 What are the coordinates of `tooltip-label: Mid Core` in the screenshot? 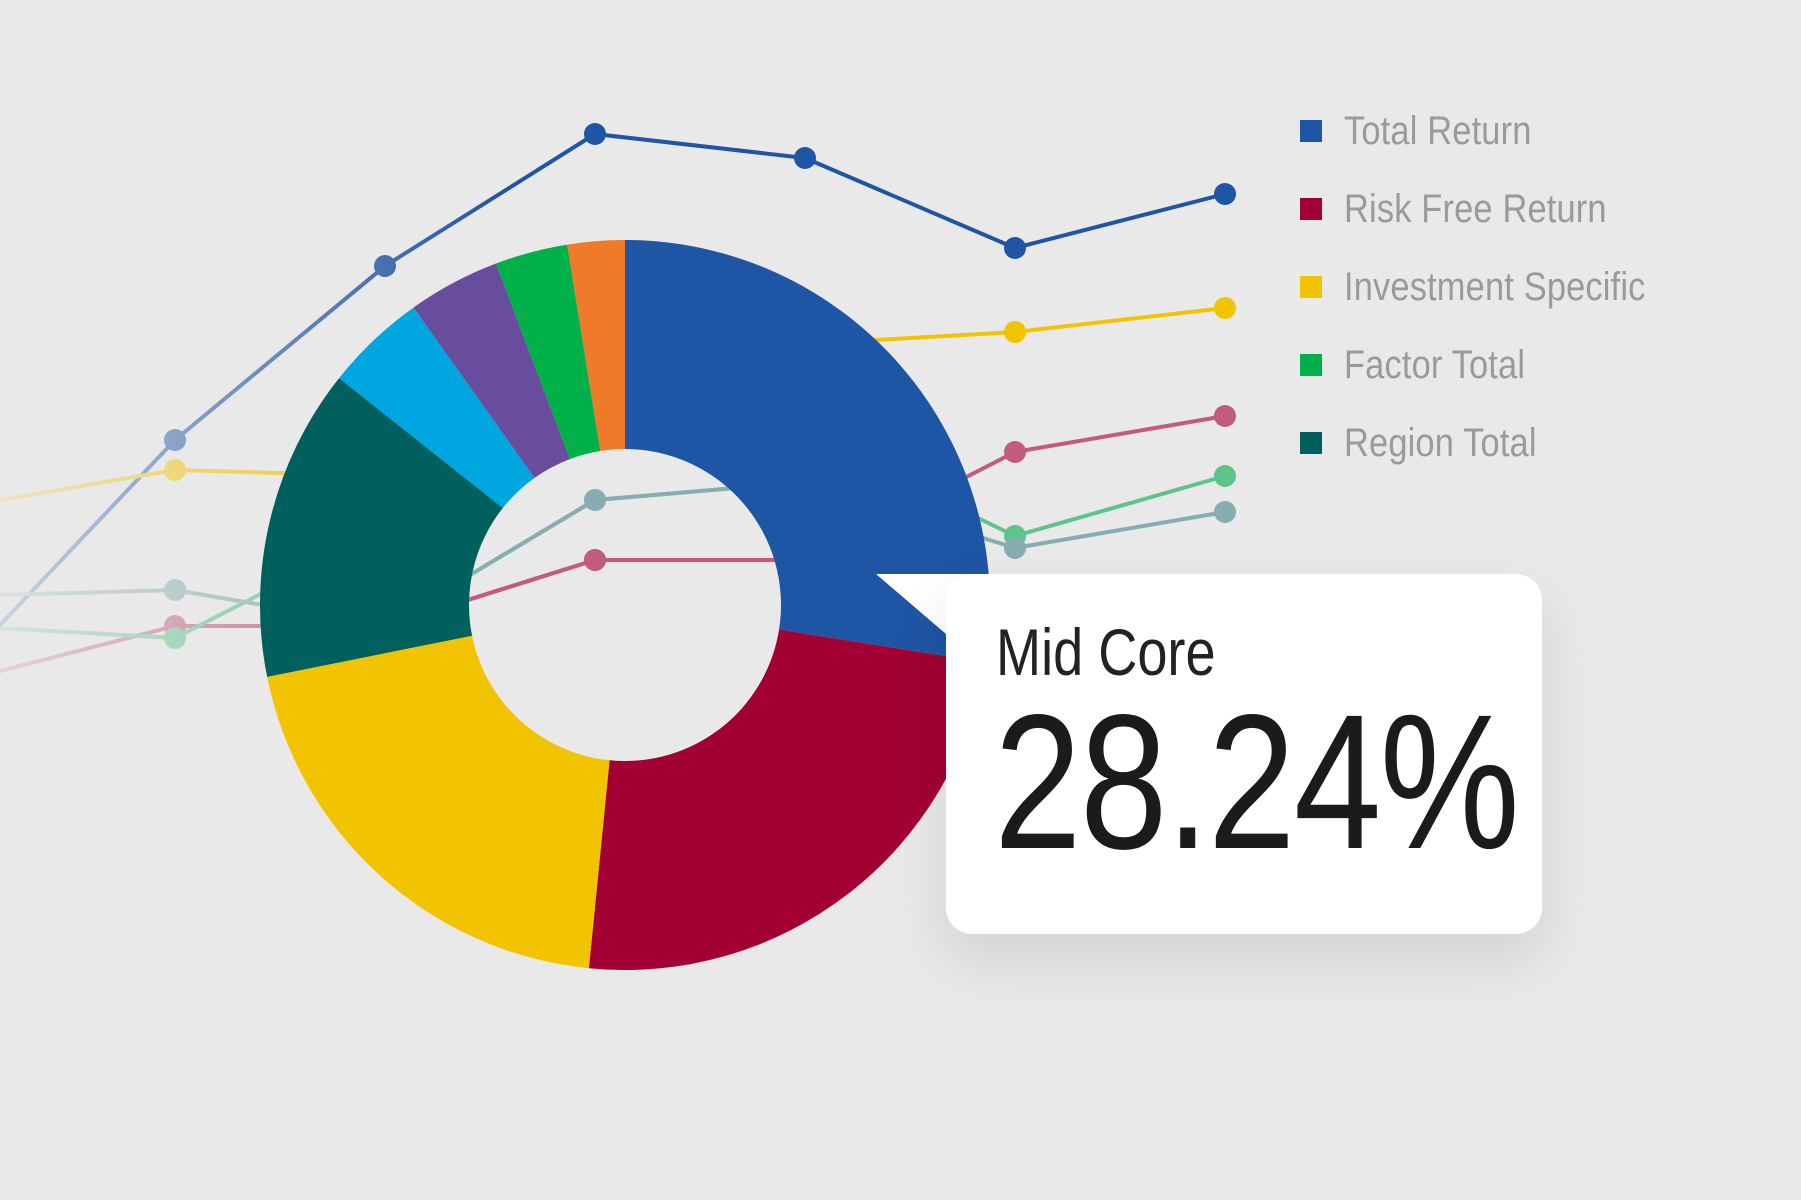 It's located at (1106, 652).